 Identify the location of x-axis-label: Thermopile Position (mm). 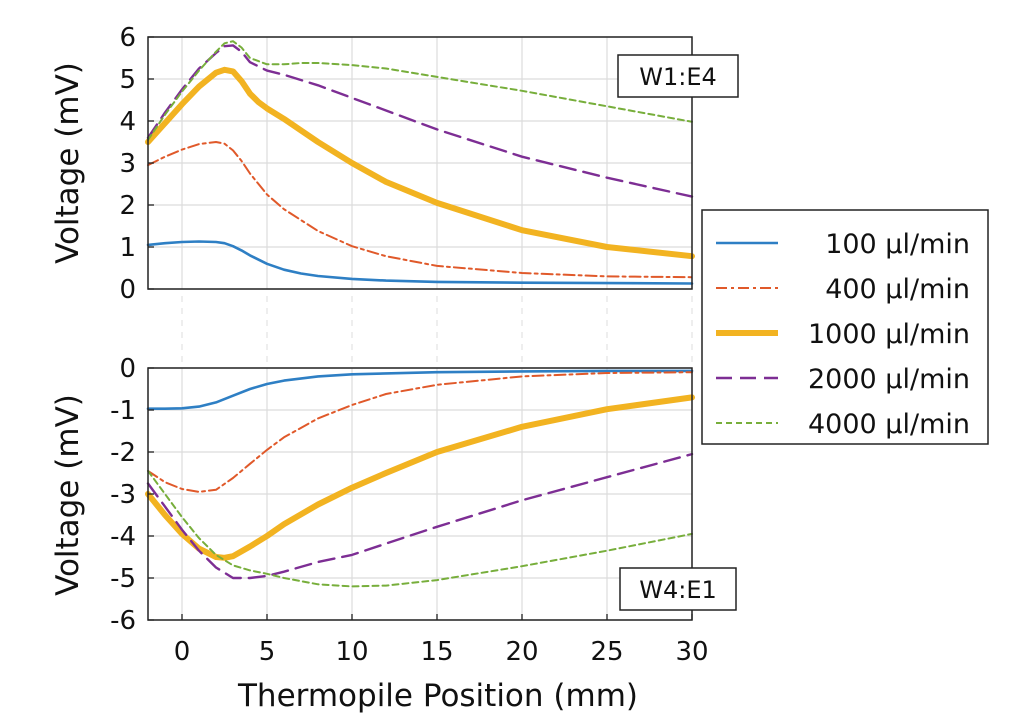
(437, 696).